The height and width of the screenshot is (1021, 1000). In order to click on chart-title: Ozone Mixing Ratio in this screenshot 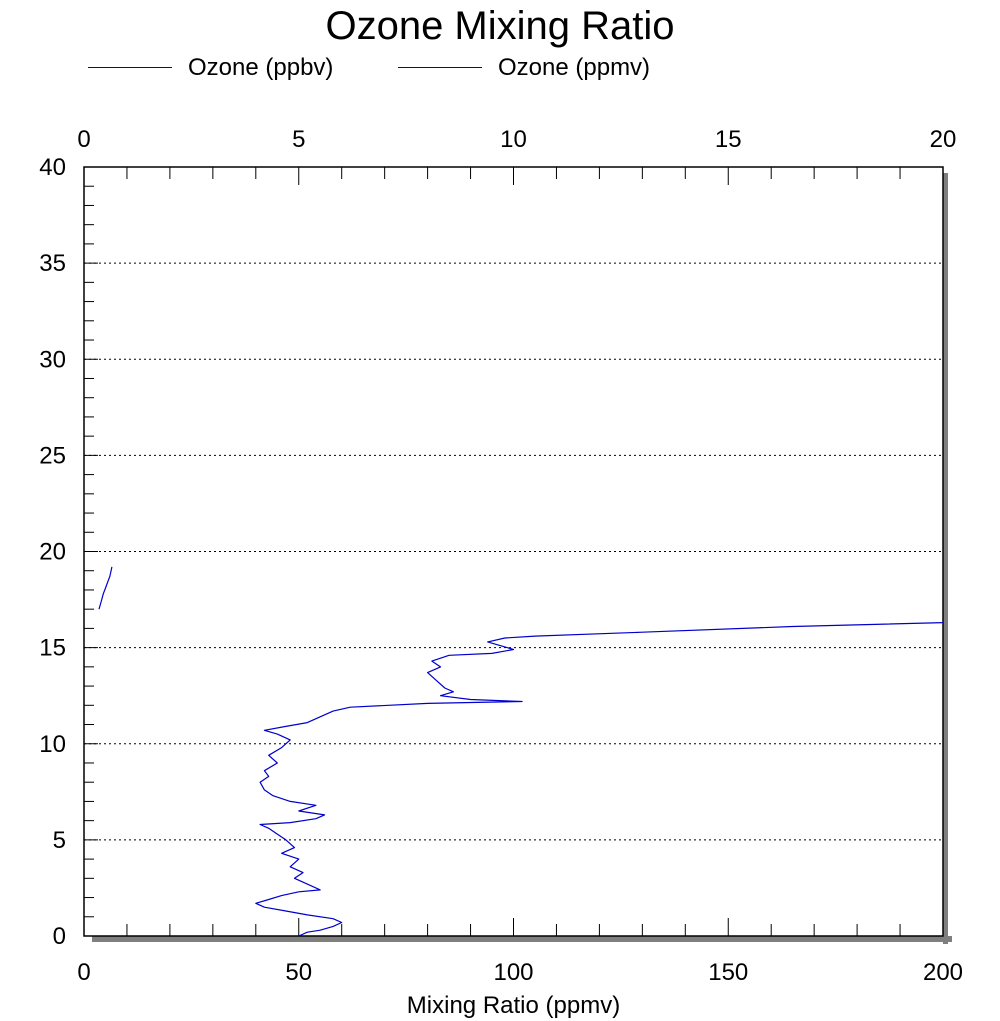, I will do `click(500, 26)`.